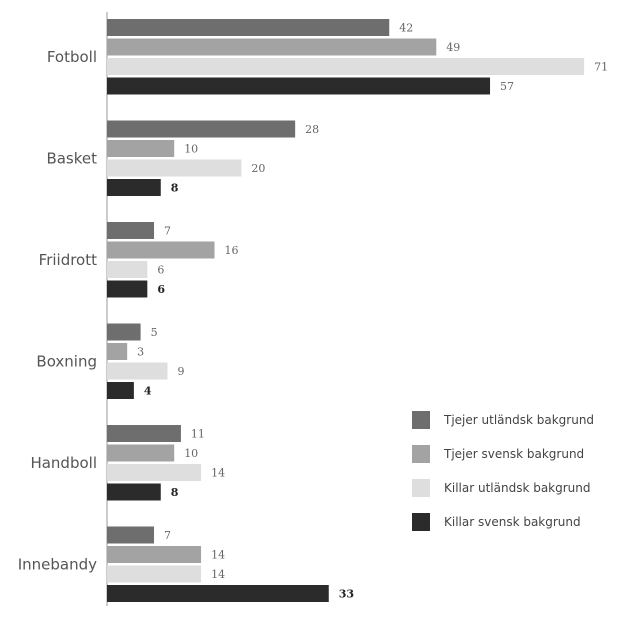  What do you see at coordinates (131, 535) in the screenshot?
I see `bar-innebandy-tjejer-utlandsk-bakgrund` at bounding box center [131, 535].